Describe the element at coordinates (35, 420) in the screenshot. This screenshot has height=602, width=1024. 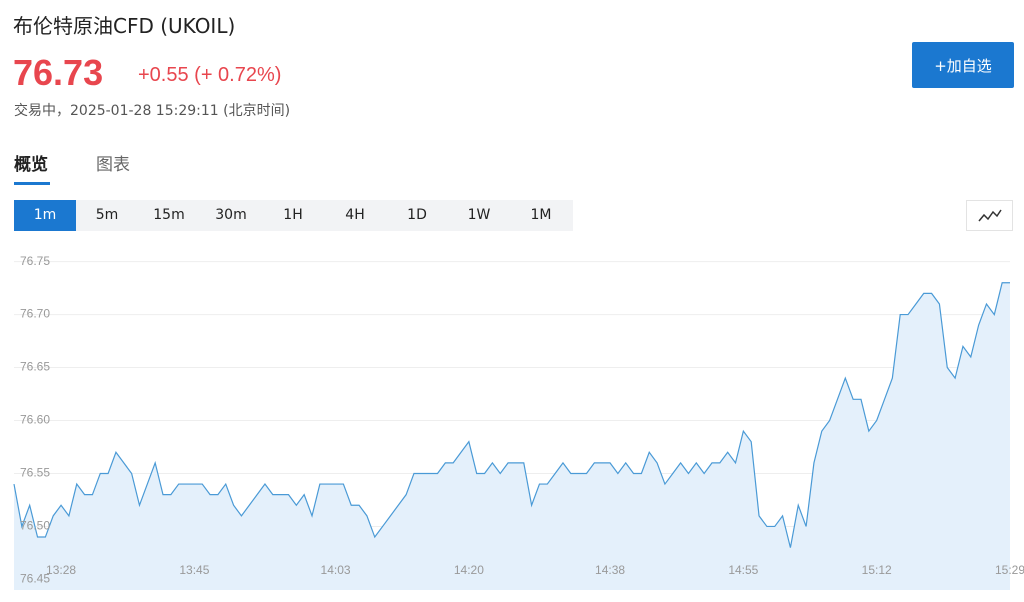
I see `y-tick-label: 76.60` at that location.